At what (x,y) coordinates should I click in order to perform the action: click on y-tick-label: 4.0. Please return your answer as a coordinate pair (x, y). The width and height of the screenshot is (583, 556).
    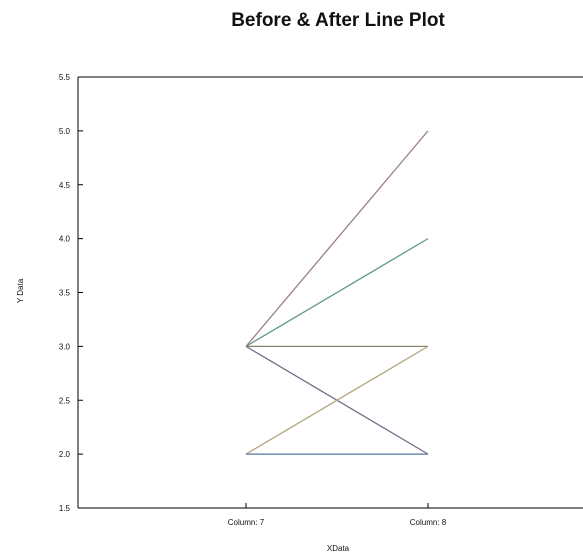
    Looking at the image, I should click on (65, 239).